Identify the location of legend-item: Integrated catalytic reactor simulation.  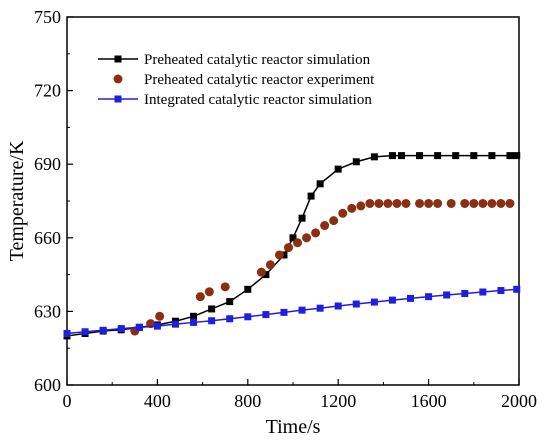
(235, 100).